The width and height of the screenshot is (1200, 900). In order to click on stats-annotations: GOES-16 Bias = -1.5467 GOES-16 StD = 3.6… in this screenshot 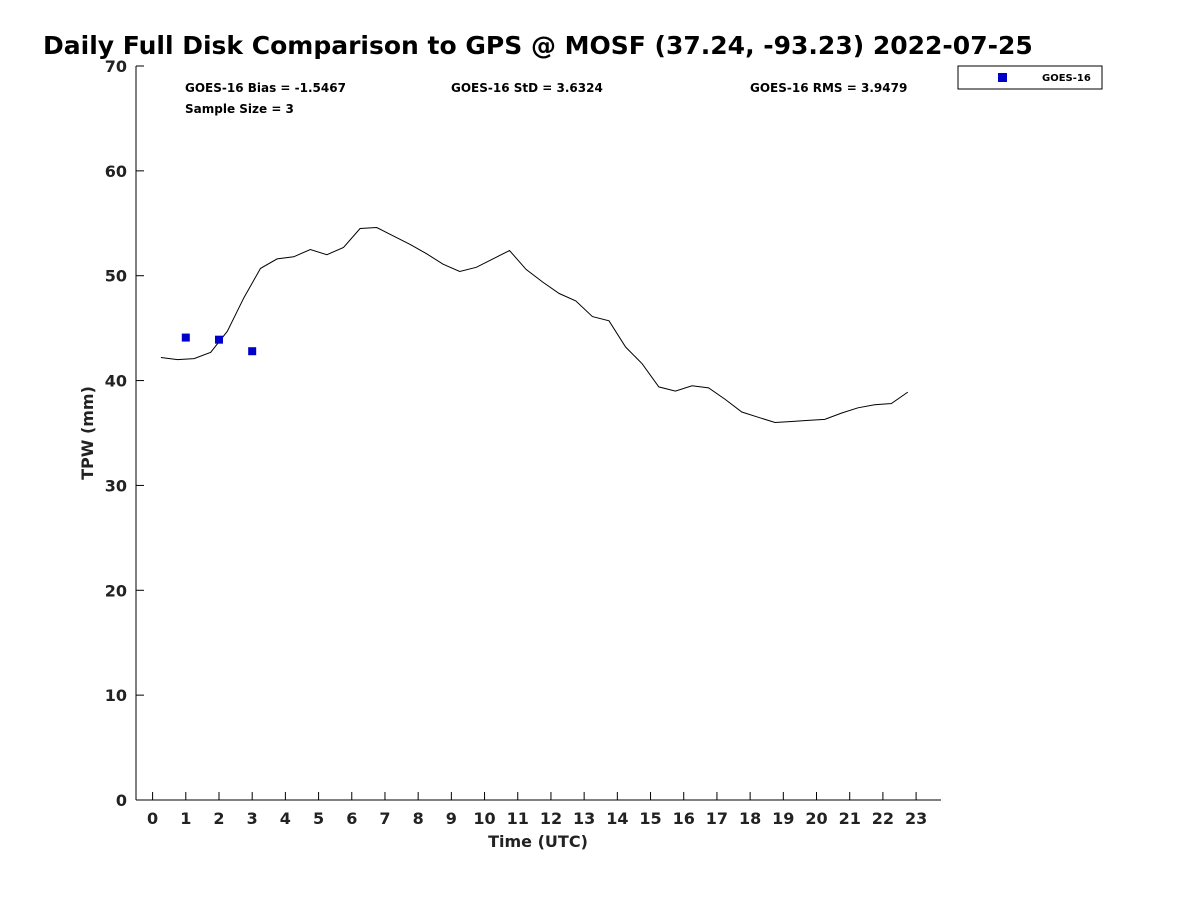, I will do `click(546, 98)`.